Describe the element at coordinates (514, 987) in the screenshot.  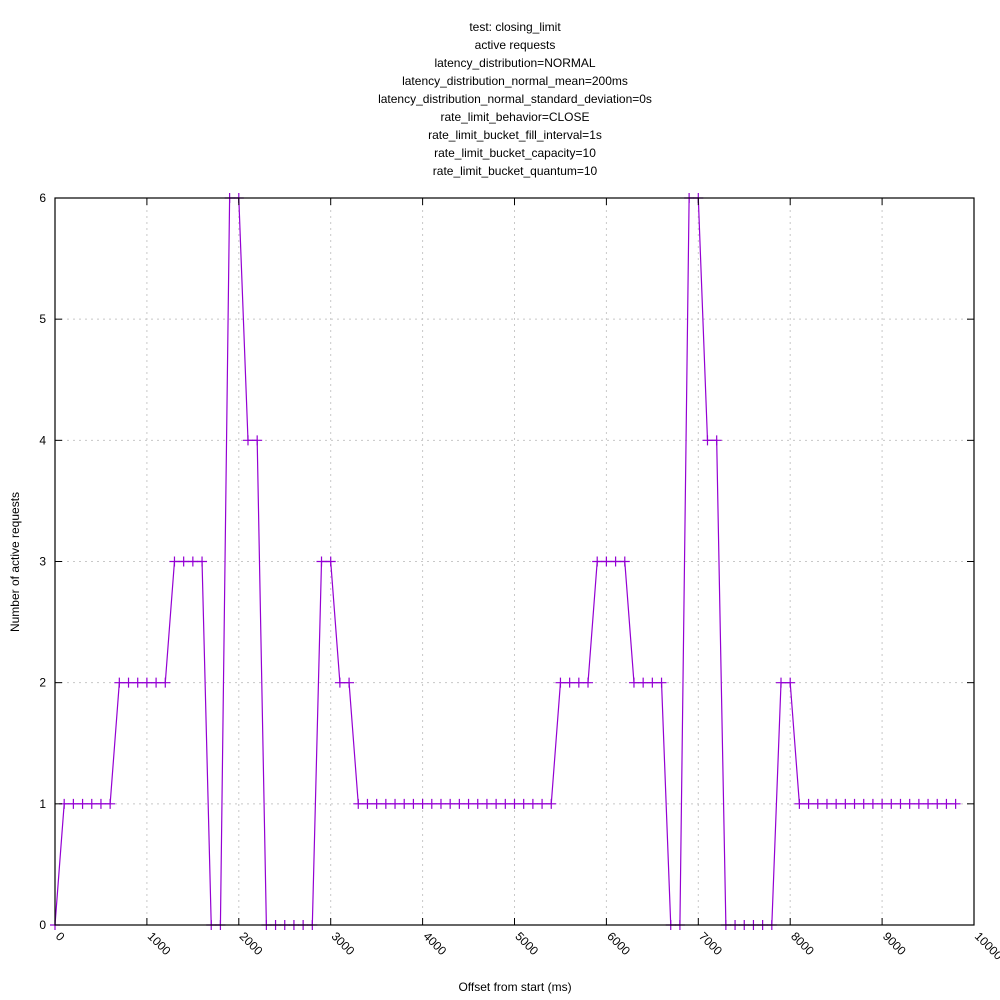
I see `x-axis-label: Offset from start (ms)` at that location.